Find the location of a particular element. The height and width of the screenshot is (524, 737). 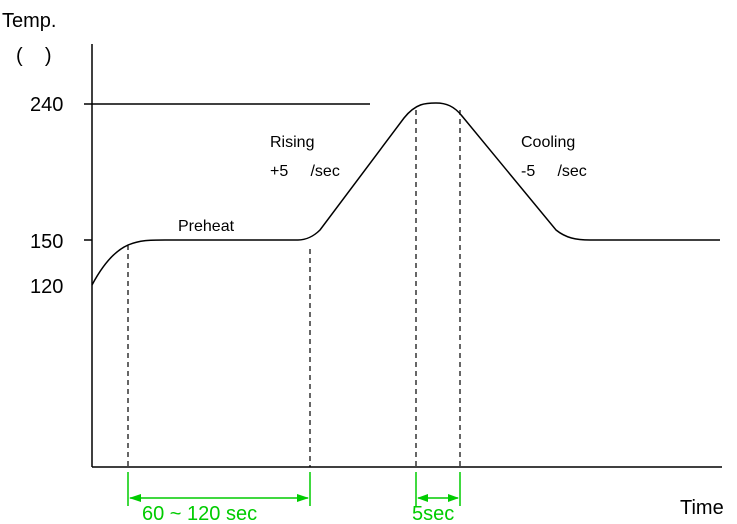

peak-dim-arrow-left is located at coordinates (422, 498).